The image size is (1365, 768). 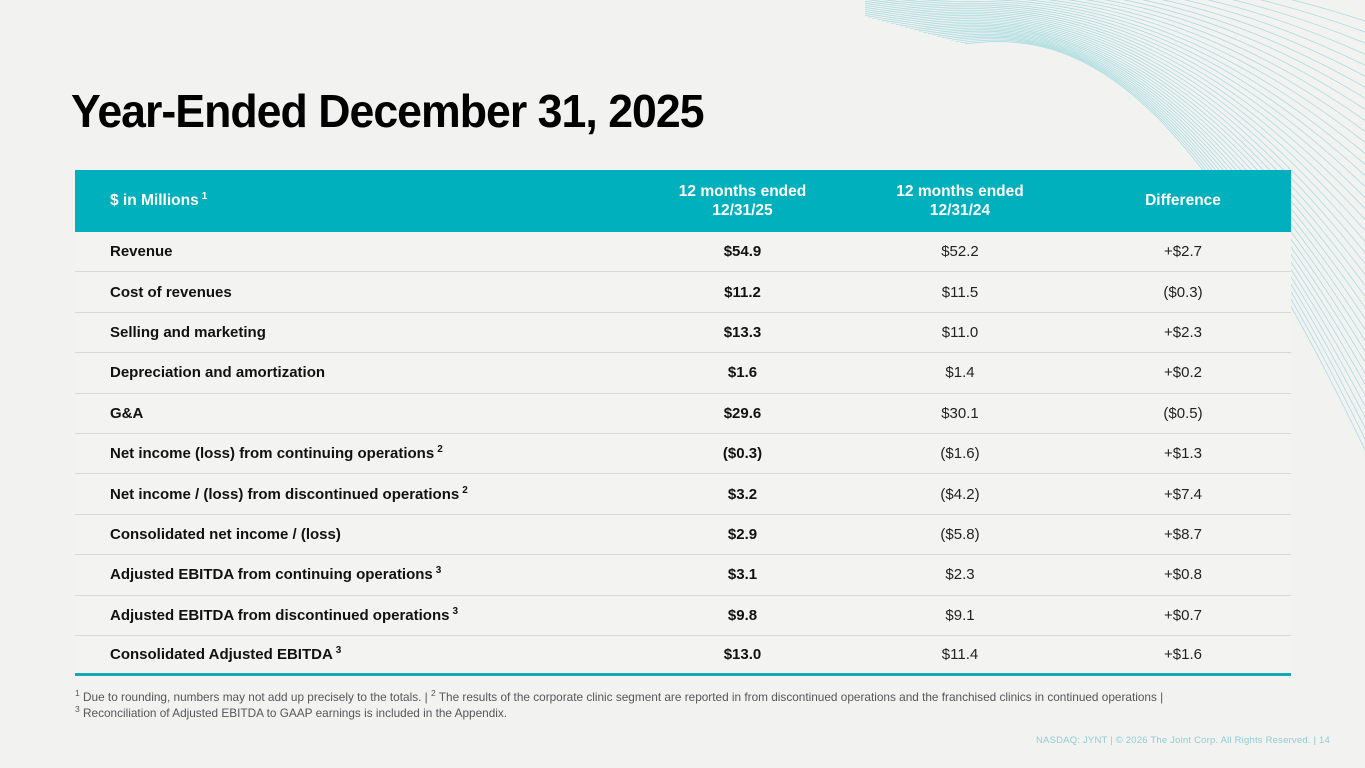 What do you see at coordinates (742, 615) in the screenshot?
I see `value-2025: $9.8` at bounding box center [742, 615].